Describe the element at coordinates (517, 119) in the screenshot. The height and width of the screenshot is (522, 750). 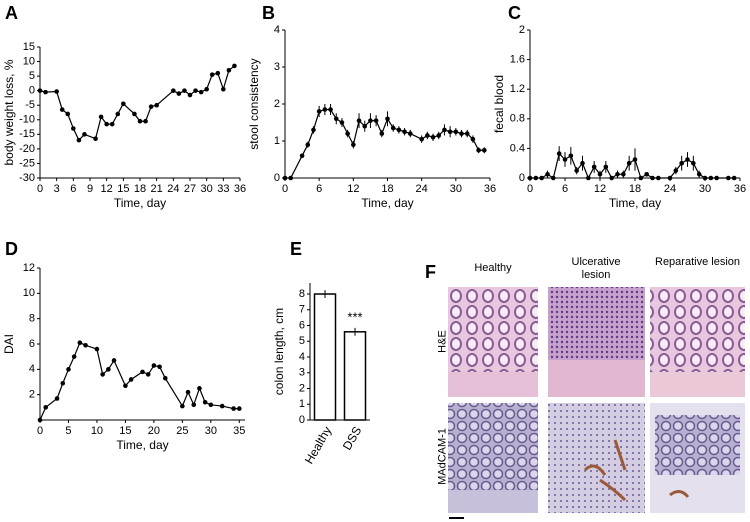
I see `y-tick-label: 0.8` at that location.